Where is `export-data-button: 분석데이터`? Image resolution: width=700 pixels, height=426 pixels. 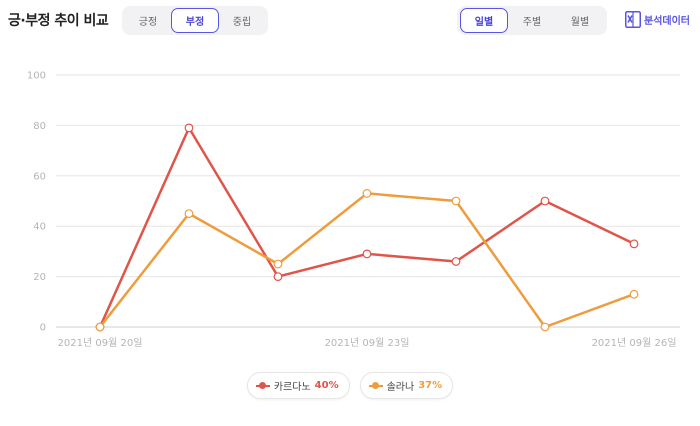
export-data-button: 분석데이터 is located at coordinates (657, 19).